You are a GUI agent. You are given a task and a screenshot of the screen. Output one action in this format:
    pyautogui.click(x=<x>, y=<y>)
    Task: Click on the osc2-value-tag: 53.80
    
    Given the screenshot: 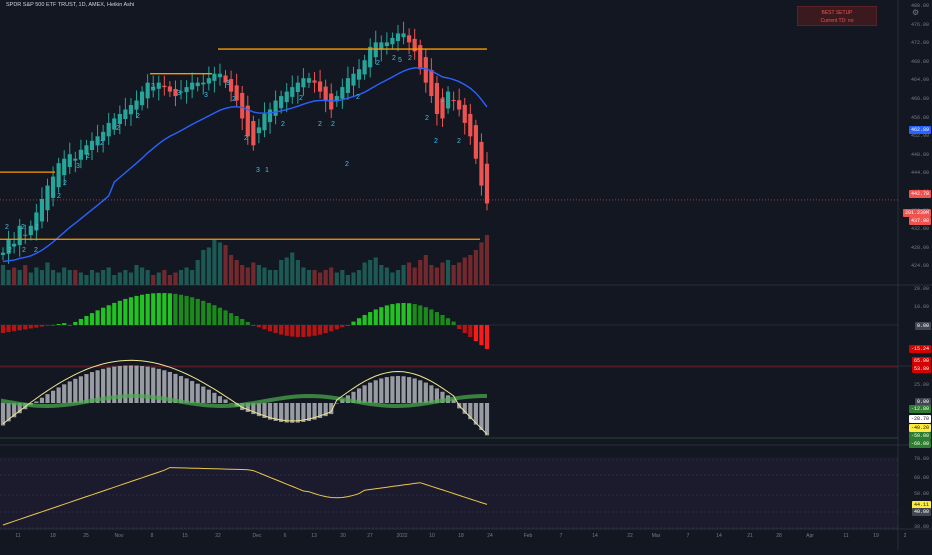 What is the action you would take?
    pyautogui.click(x=921, y=369)
    